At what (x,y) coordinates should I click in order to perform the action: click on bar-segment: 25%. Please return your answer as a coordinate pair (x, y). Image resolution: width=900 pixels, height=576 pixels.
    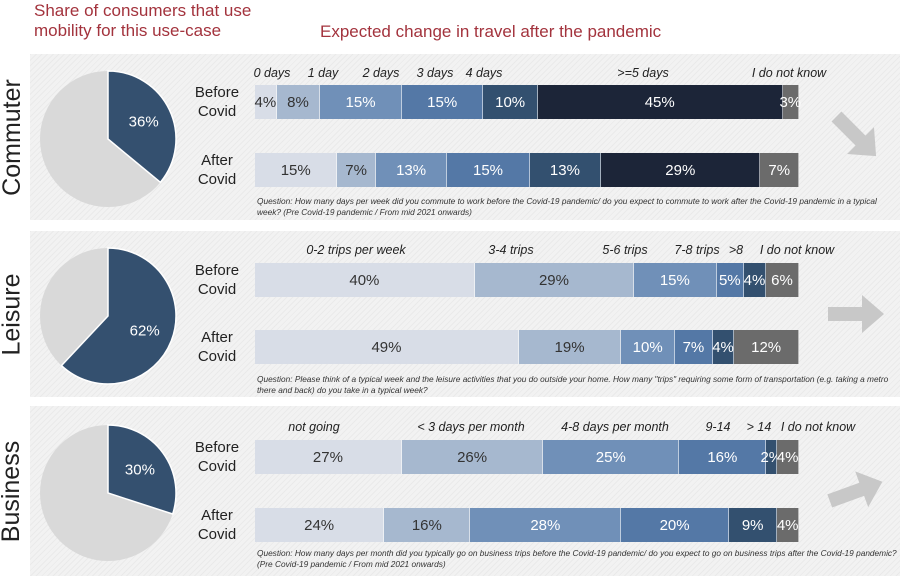
    Looking at the image, I should click on (611, 457).